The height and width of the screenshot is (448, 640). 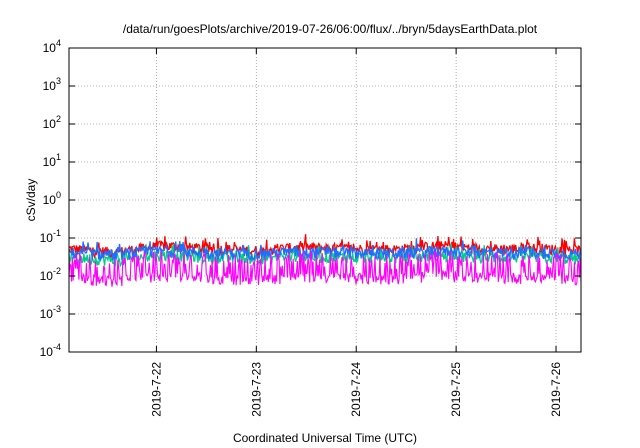 I want to click on y-tick-label: 10⁻⁴, so click(x=50, y=350).